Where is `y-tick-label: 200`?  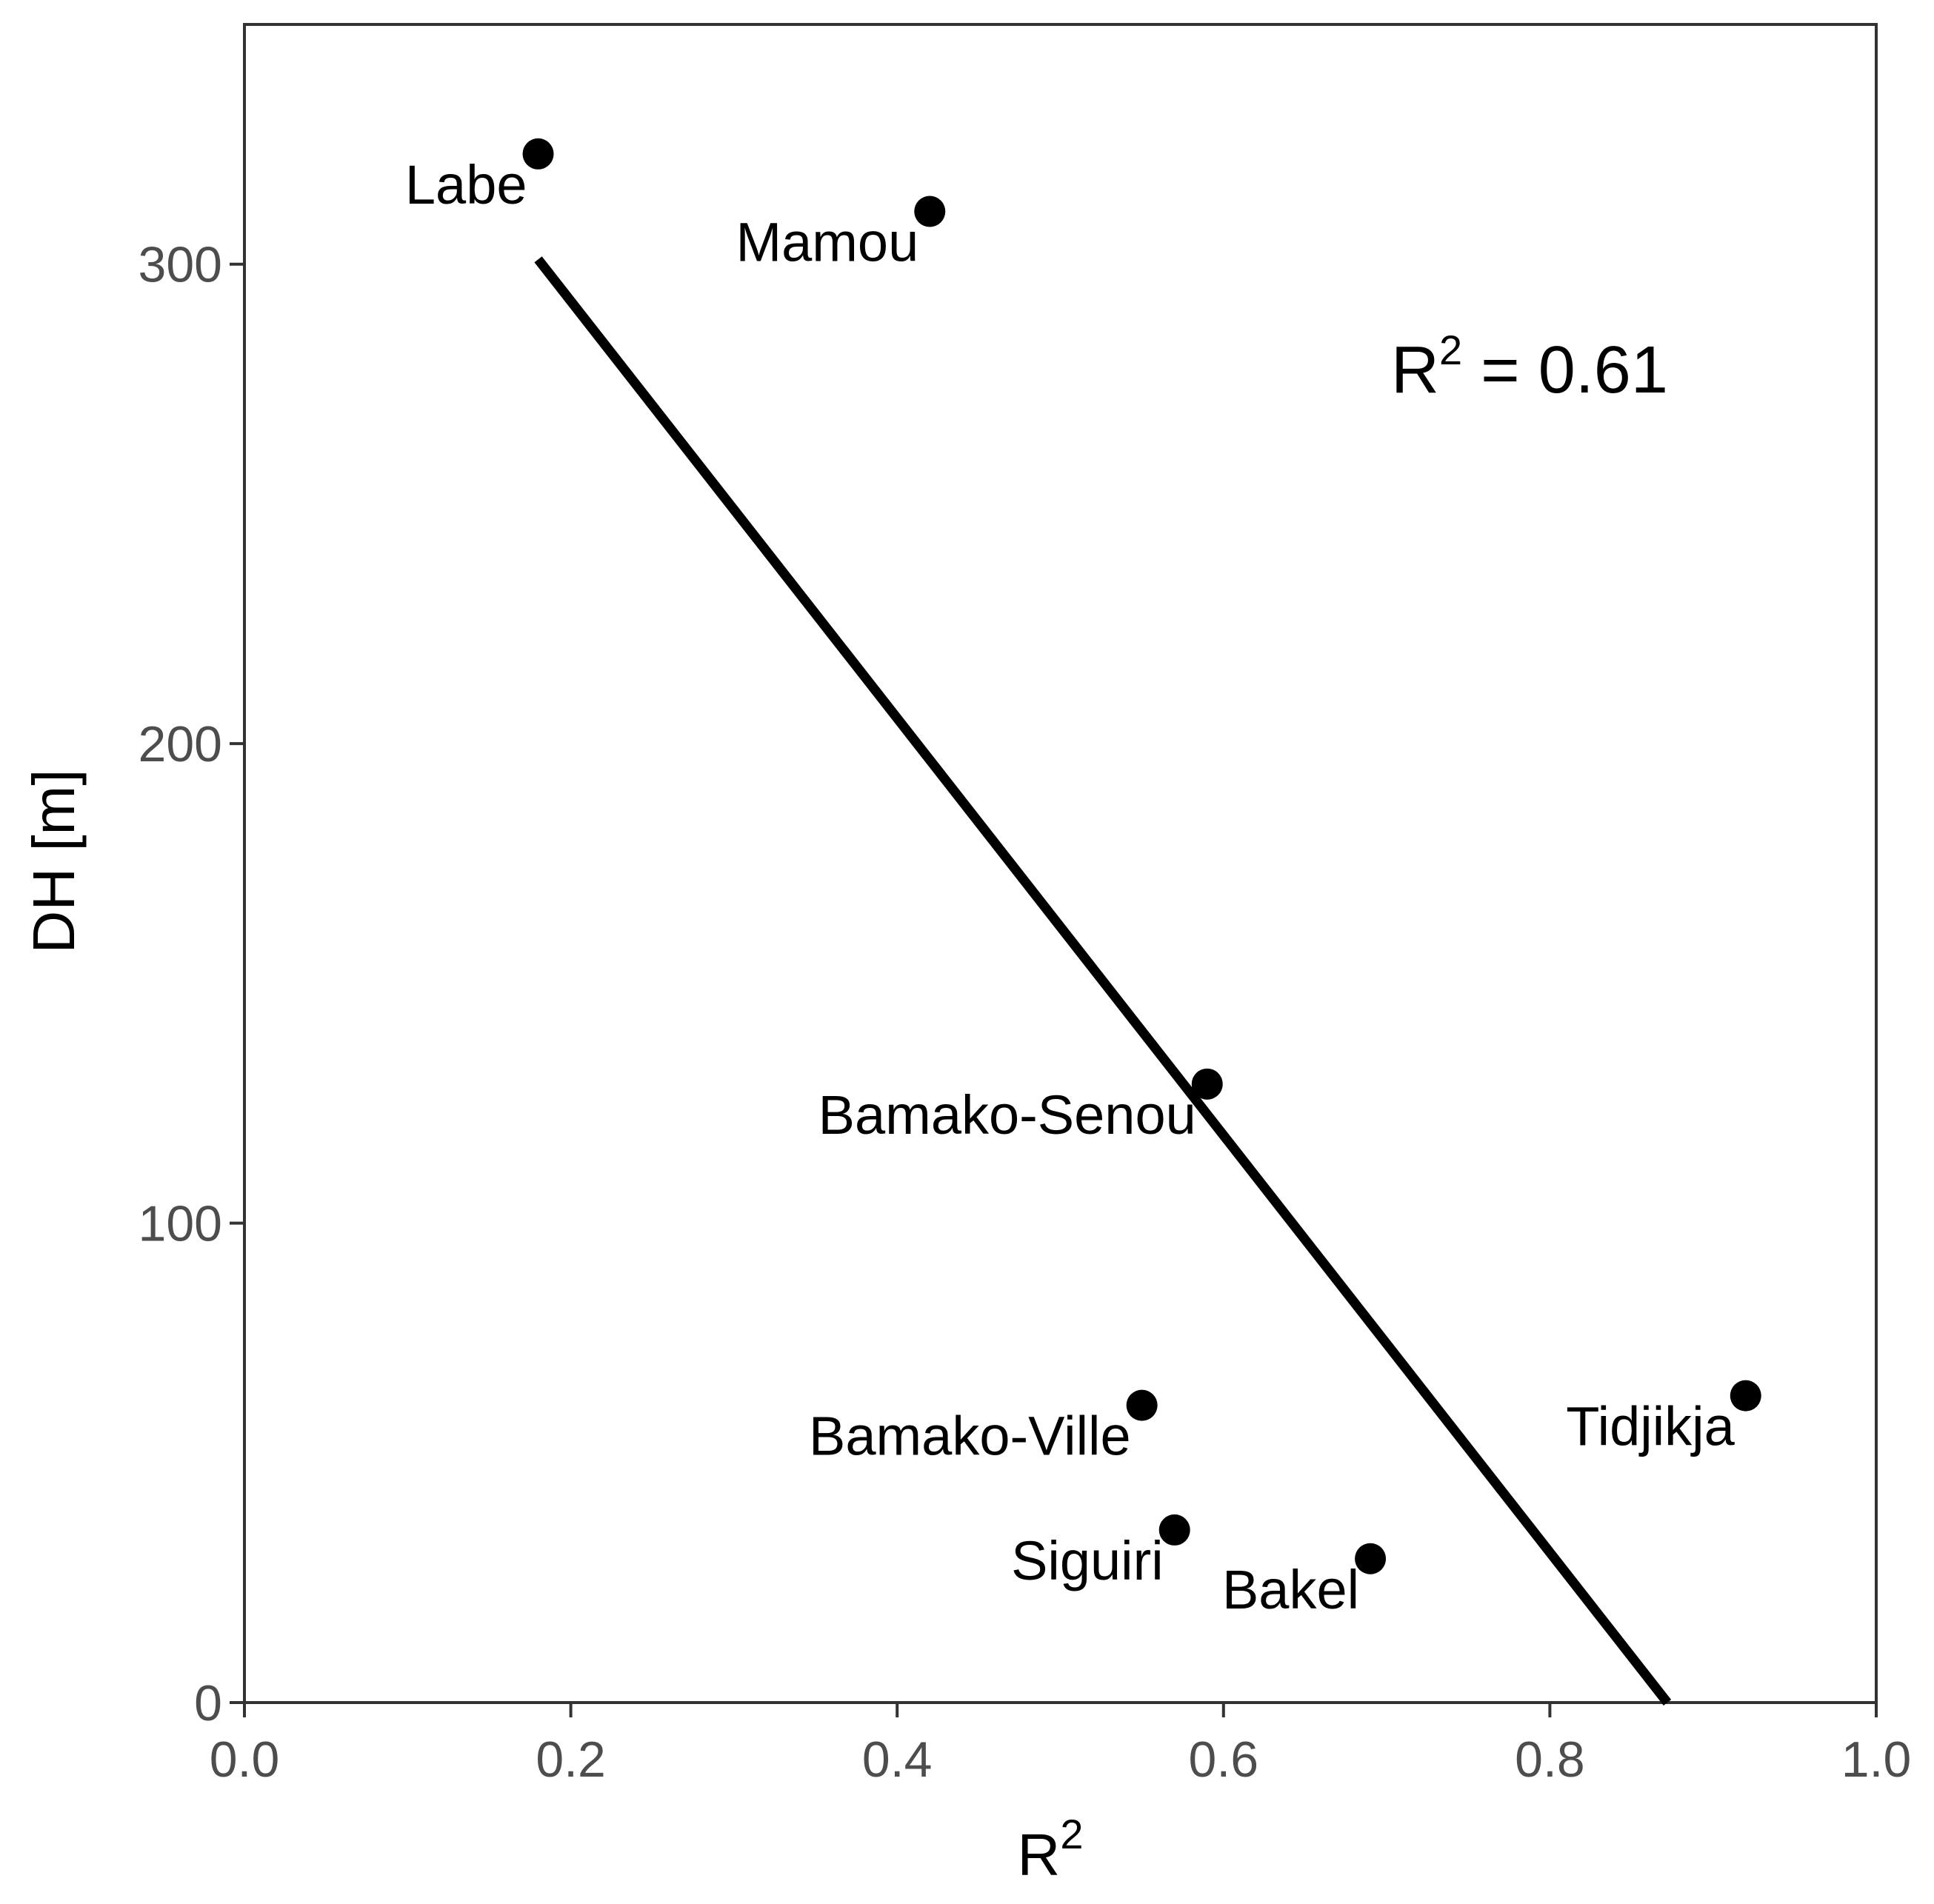
y-tick-label: 200 is located at coordinates (180, 744).